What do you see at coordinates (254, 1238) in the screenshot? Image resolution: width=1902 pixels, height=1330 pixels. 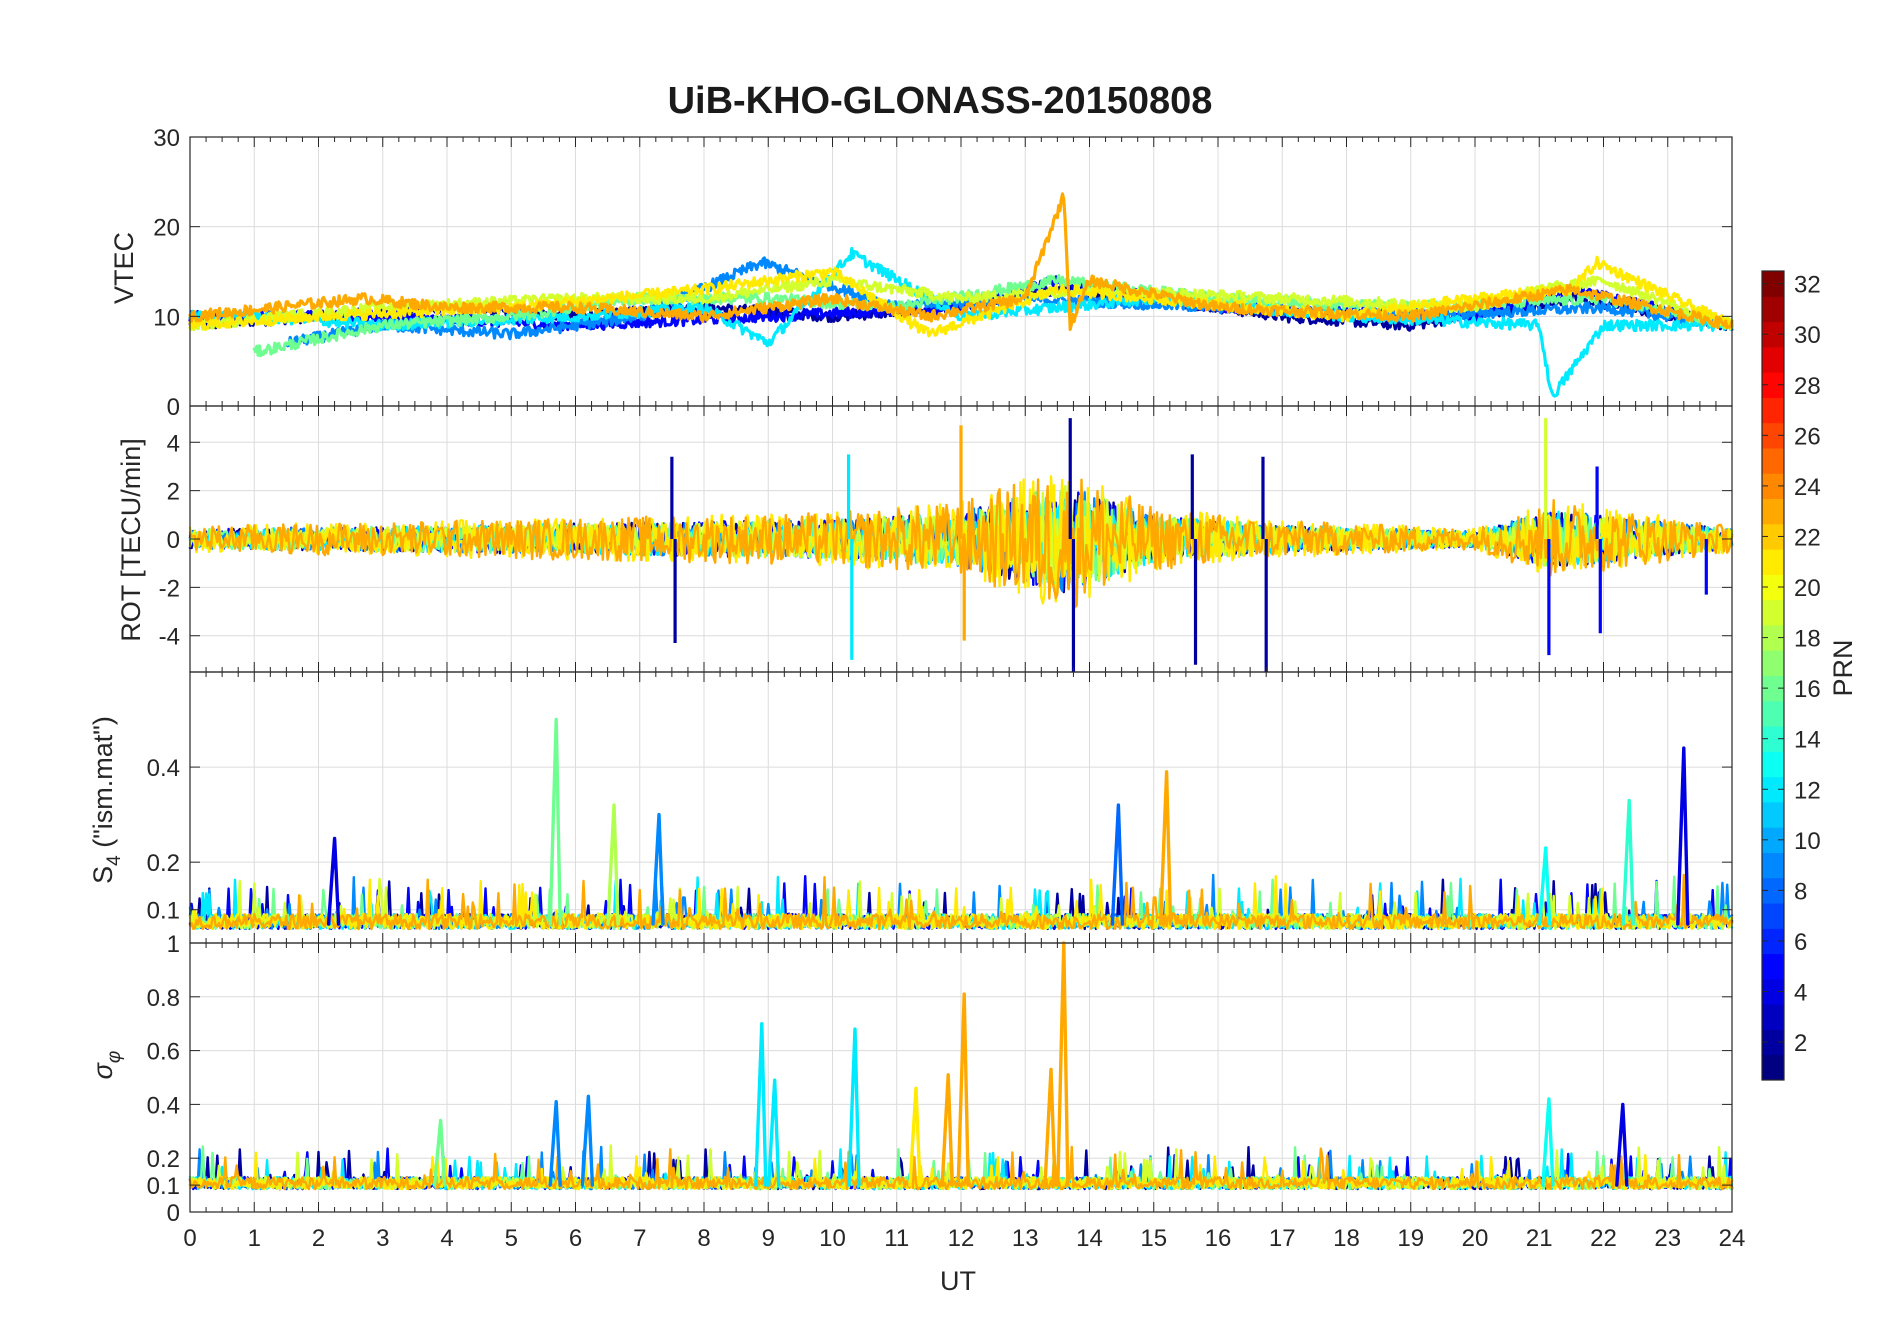 I see `x-tick-label: 1` at bounding box center [254, 1238].